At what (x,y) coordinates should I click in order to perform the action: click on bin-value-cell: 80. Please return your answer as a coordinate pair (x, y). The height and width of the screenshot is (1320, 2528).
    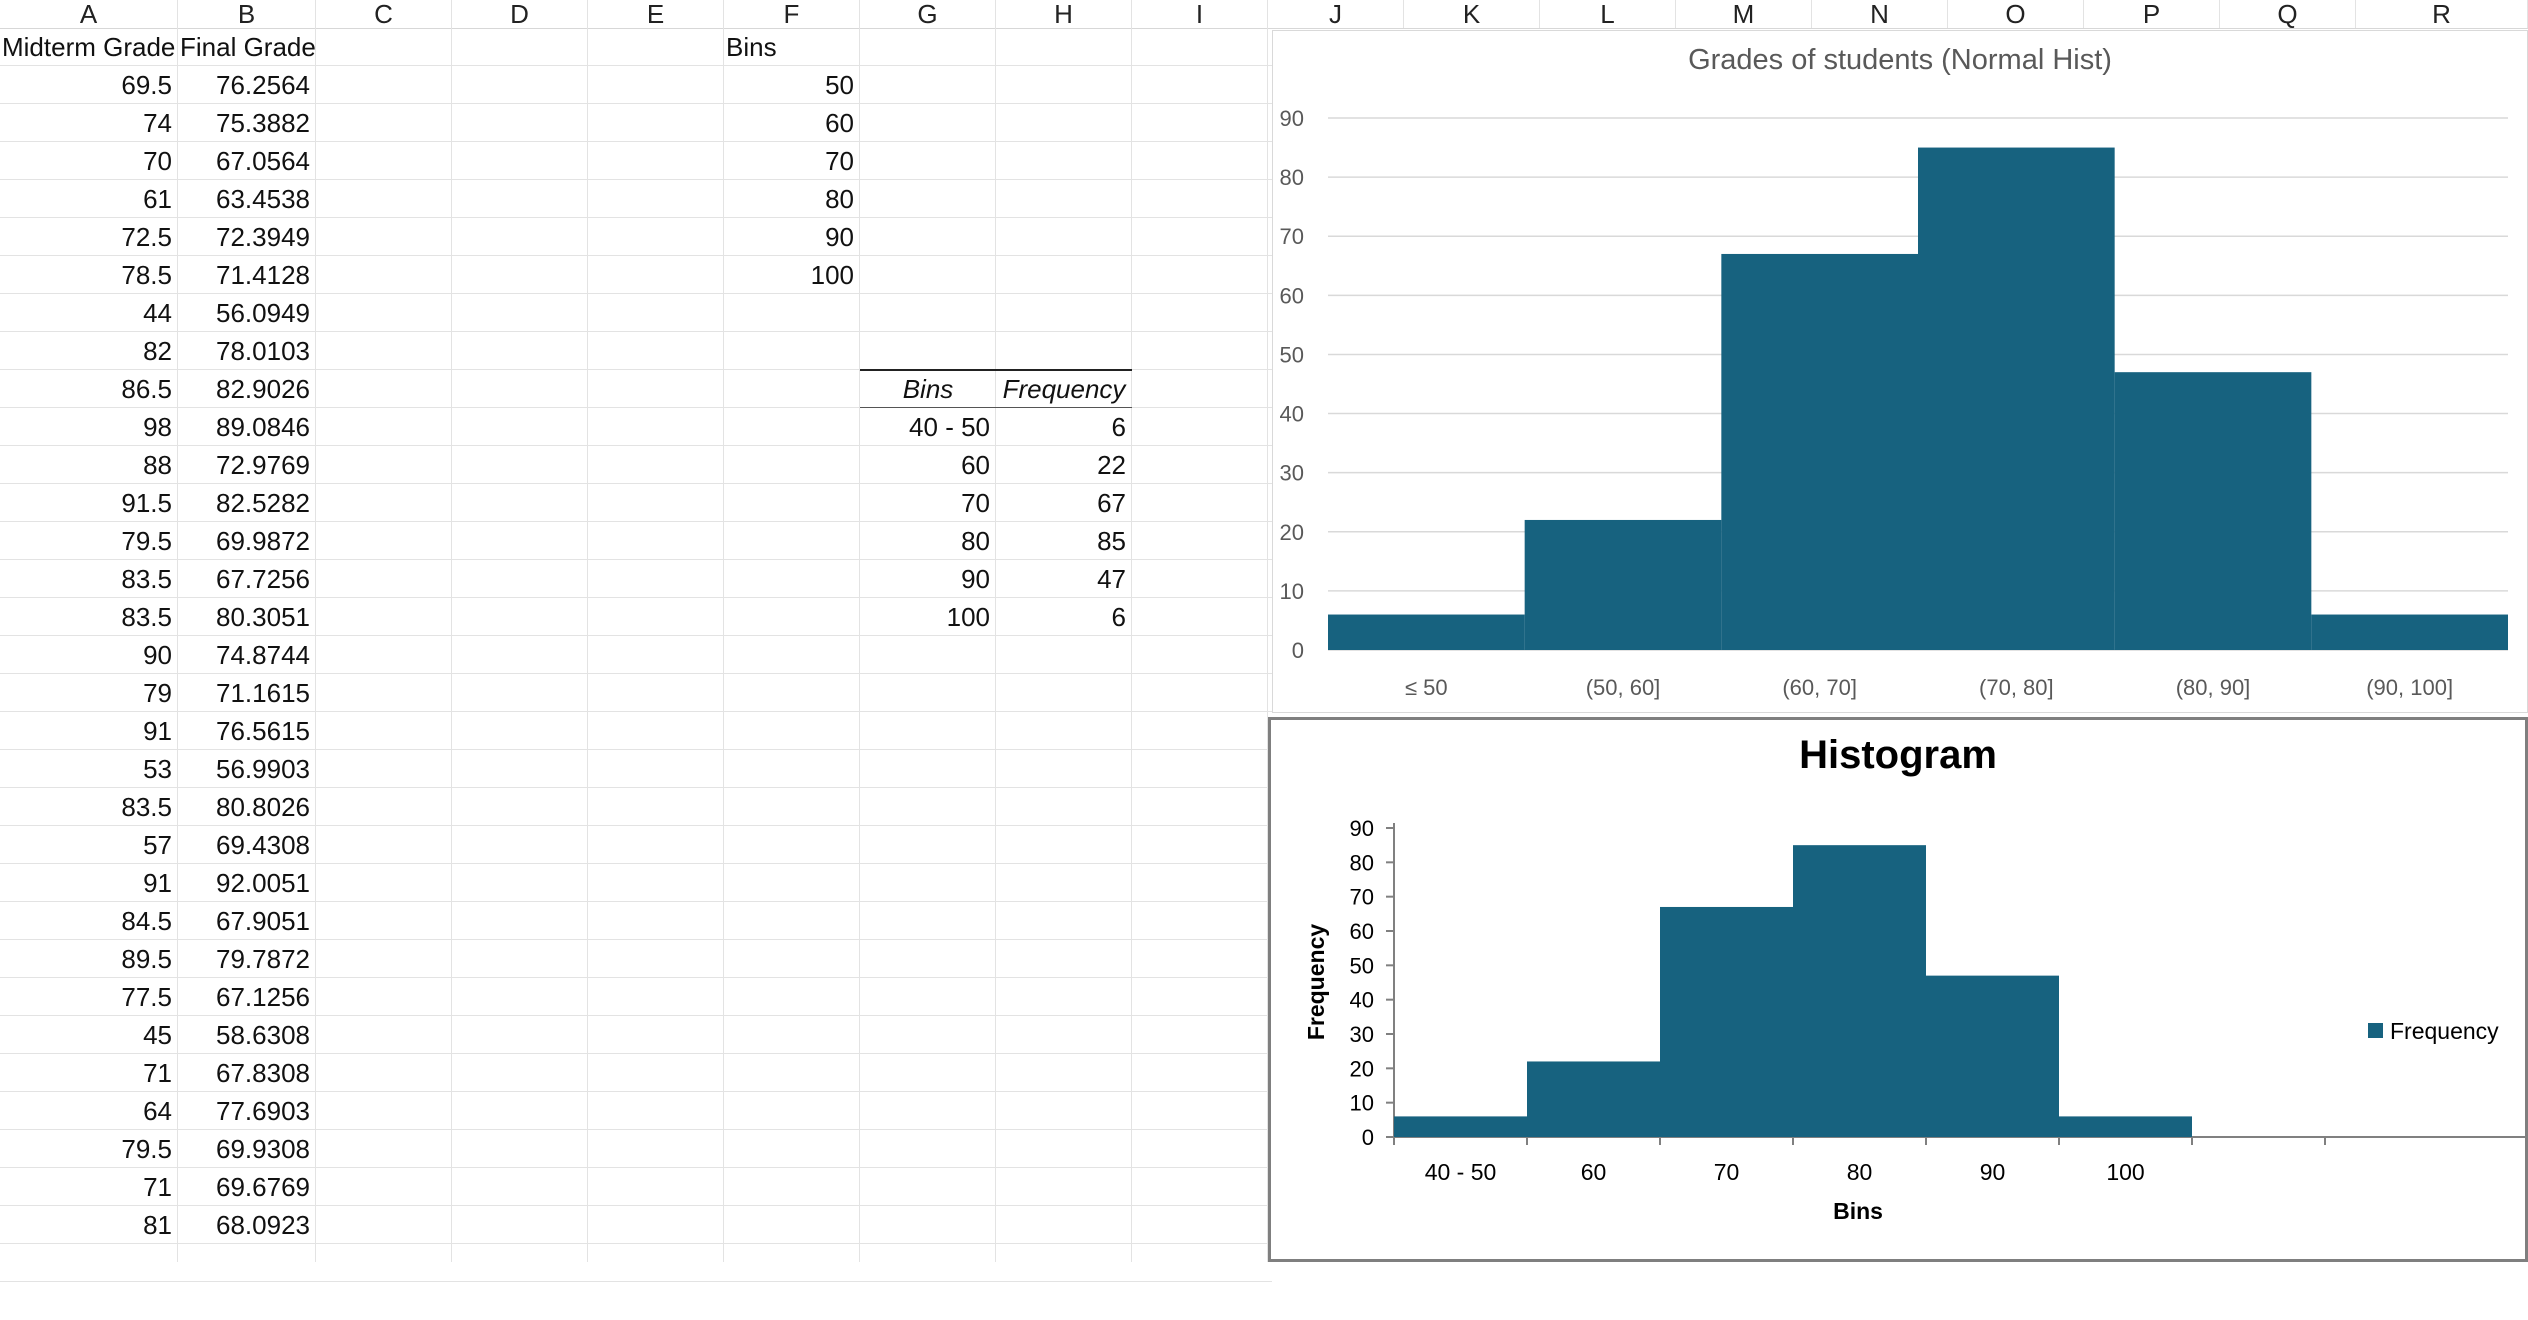
    Looking at the image, I should click on (839, 199).